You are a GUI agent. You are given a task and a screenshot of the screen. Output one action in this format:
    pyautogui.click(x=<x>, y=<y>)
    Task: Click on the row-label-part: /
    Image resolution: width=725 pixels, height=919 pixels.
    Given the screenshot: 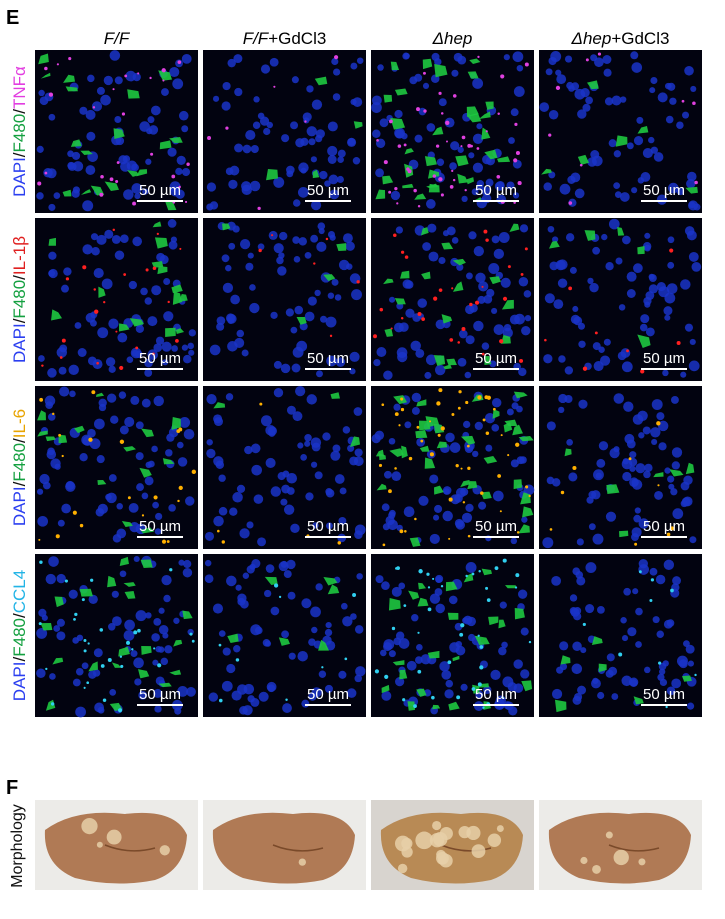 What is the action you would take?
    pyautogui.click(x=19, y=111)
    